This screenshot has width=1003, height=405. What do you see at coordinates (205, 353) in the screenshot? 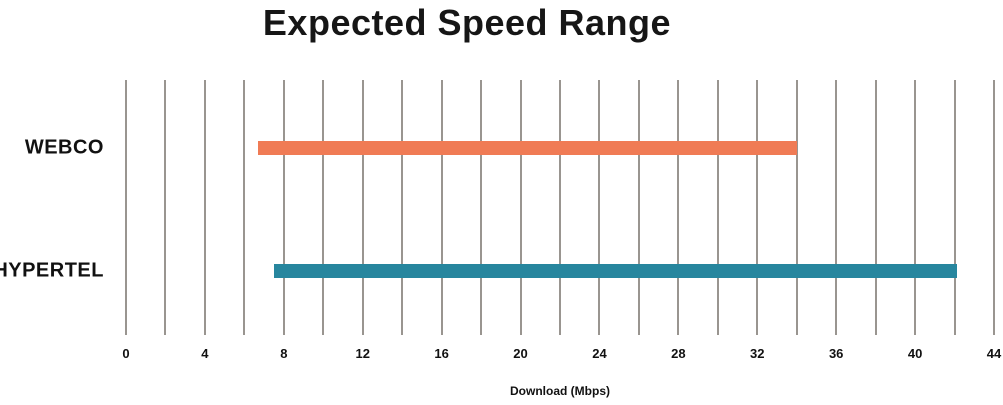
I see `x-tick-label: 4` at bounding box center [205, 353].